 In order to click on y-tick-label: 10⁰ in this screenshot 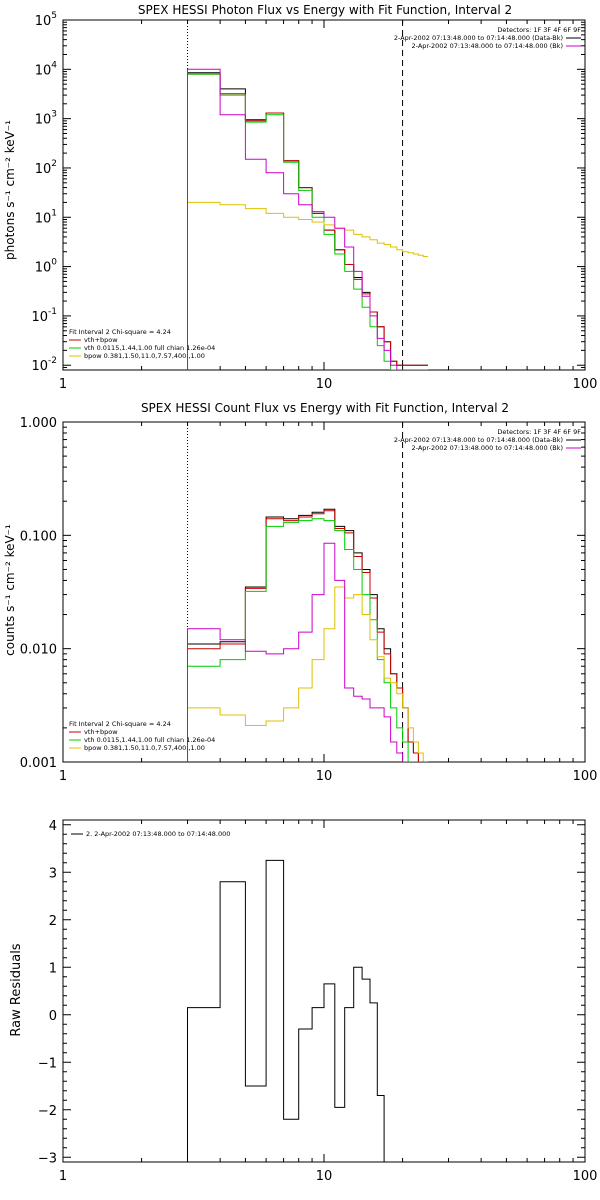, I will do `click(46, 267)`.